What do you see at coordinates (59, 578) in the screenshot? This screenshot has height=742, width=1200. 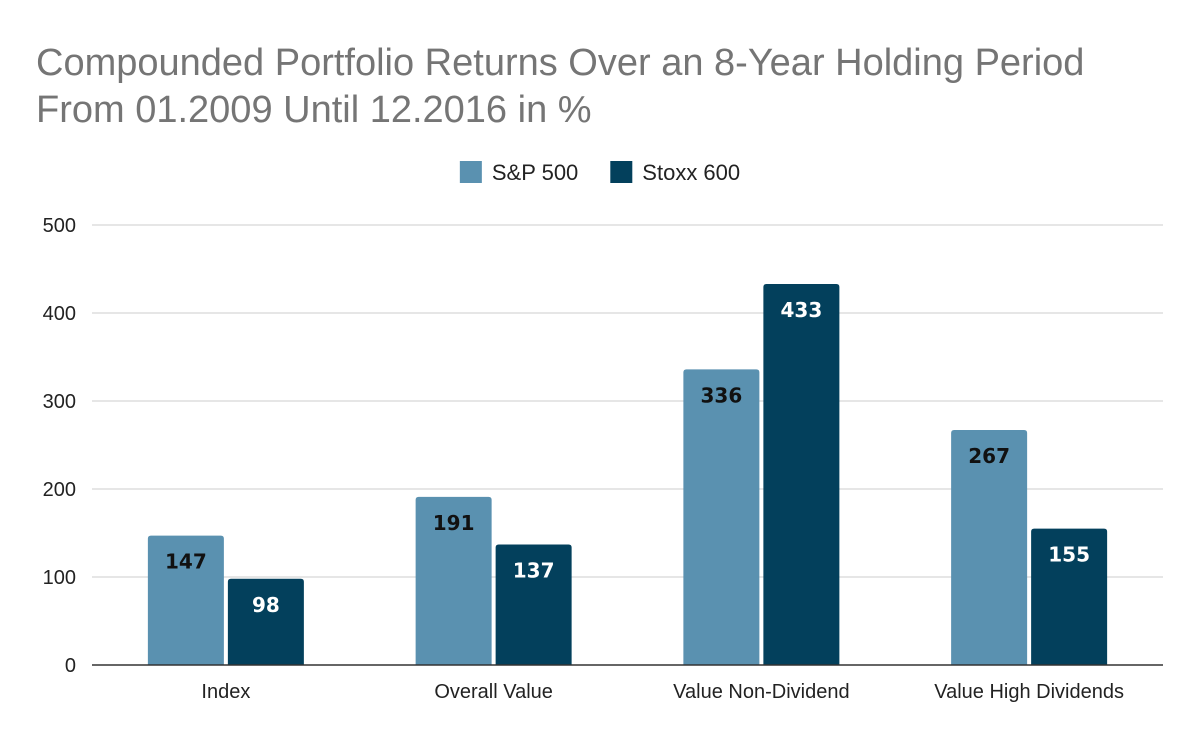 I see `y-tick-label: 100` at bounding box center [59, 578].